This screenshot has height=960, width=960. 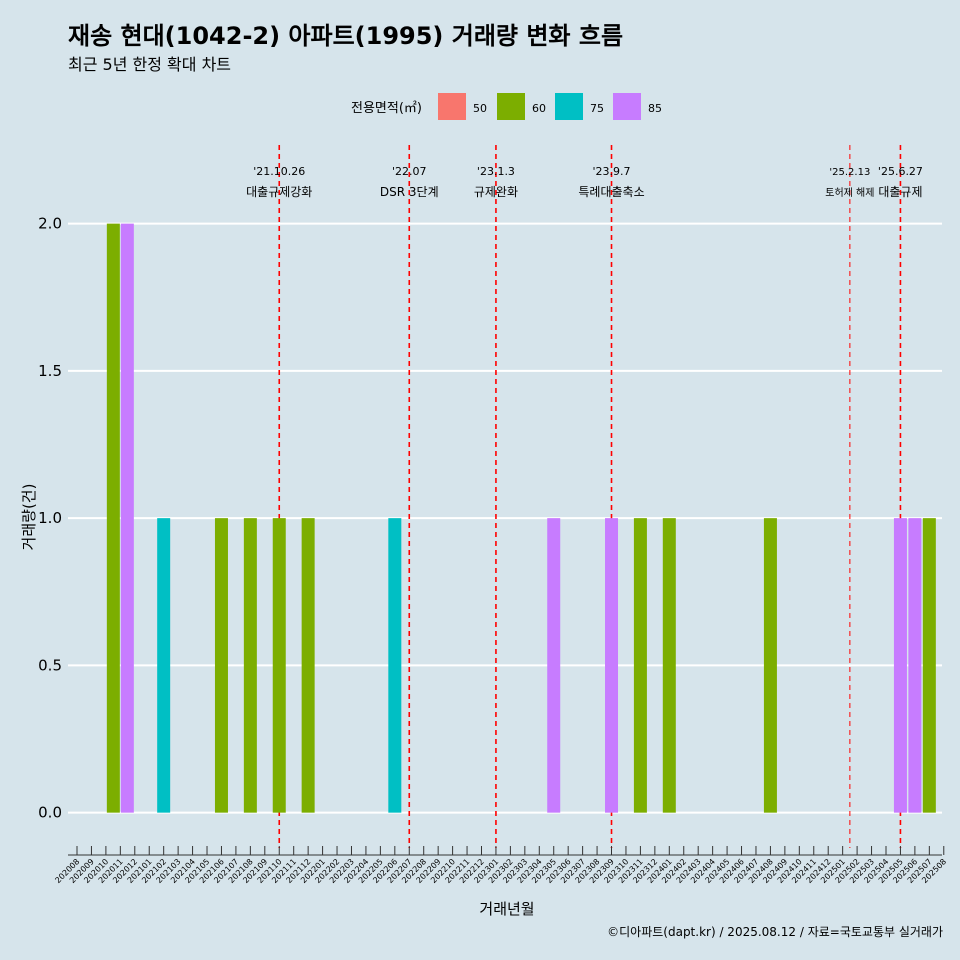 I want to click on event-date-2: '23.1.3, so click(x=496, y=171).